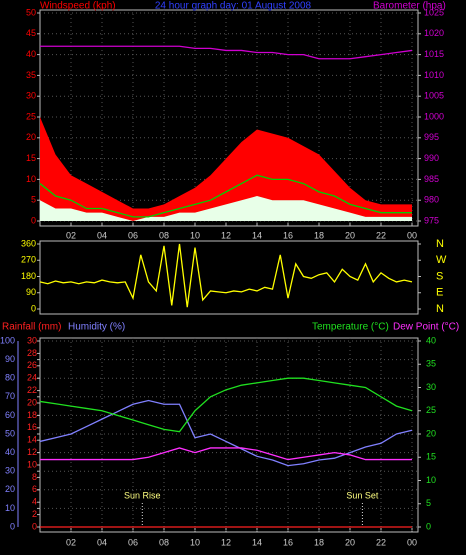 The height and width of the screenshot is (555, 466). I want to click on x-tick-label: 18, so click(319, 542).